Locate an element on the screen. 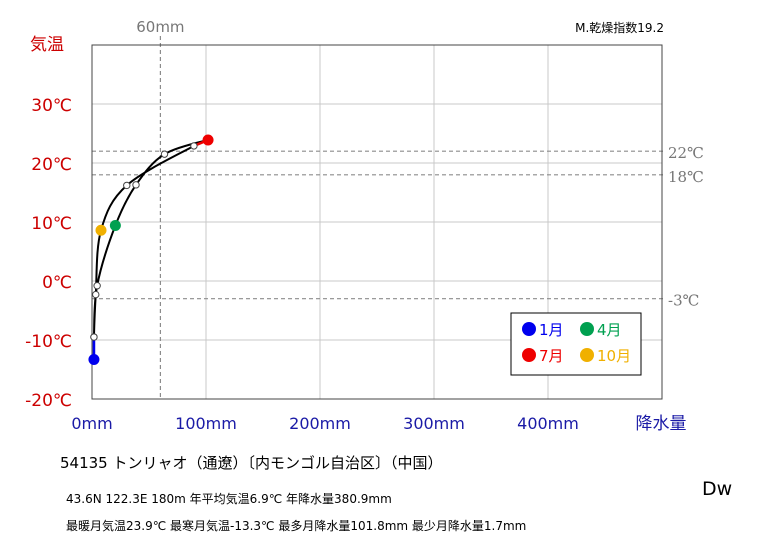  x-tick-label: 200mm is located at coordinates (320, 423).